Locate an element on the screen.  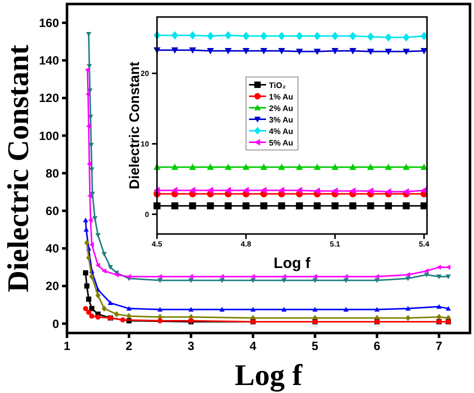
y-tick-label: 100 is located at coordinates (49, 135).